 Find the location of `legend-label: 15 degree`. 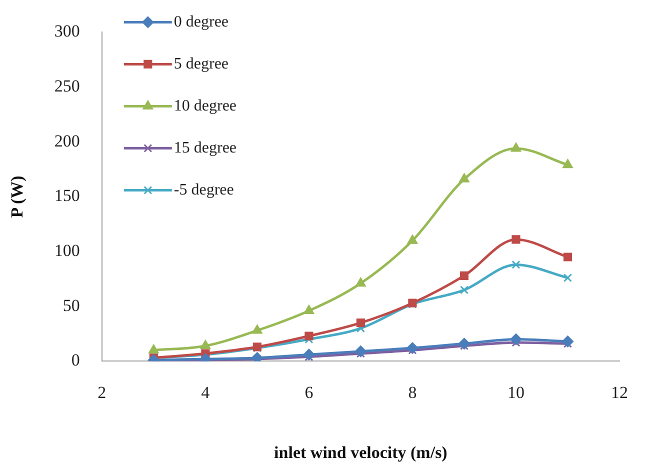

legend-label: 15 degree is located at coordinates (205, 147).